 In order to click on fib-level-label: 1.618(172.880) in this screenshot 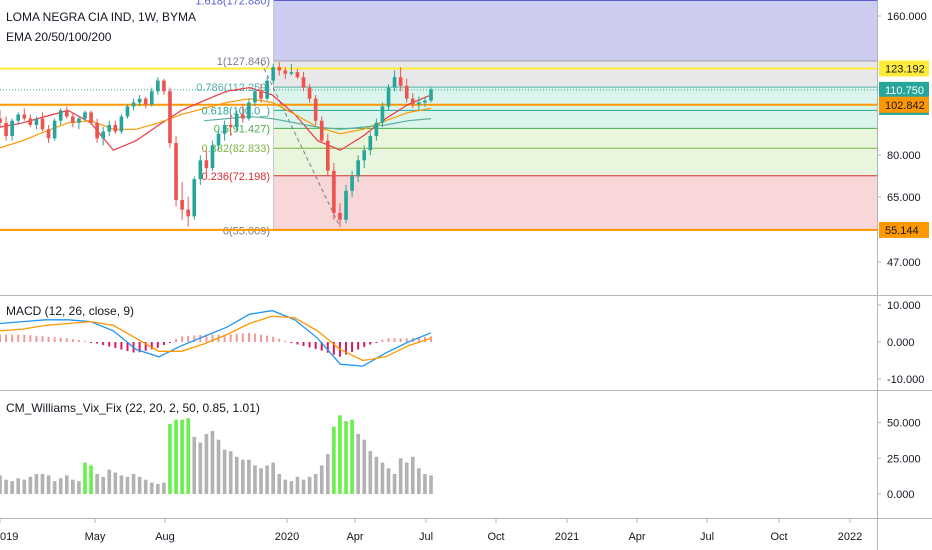, I will do `click(232, 3)`.